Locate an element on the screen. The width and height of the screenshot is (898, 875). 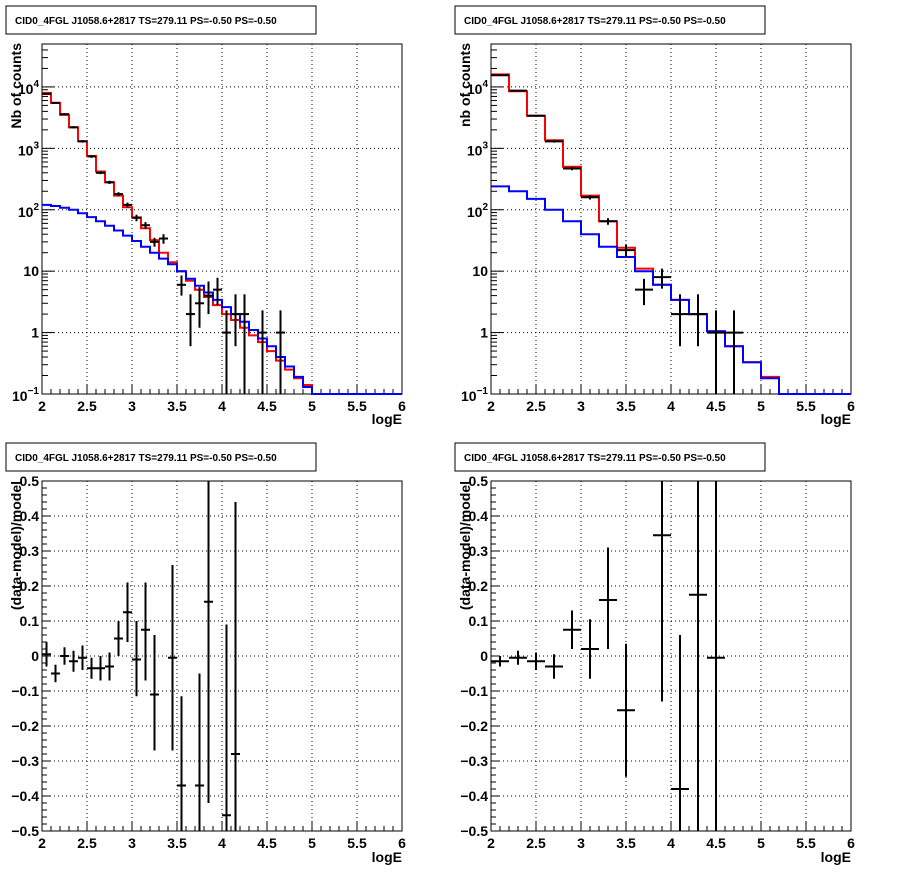
y-tick-label: 0.2 is located at coordinates (30, 586).